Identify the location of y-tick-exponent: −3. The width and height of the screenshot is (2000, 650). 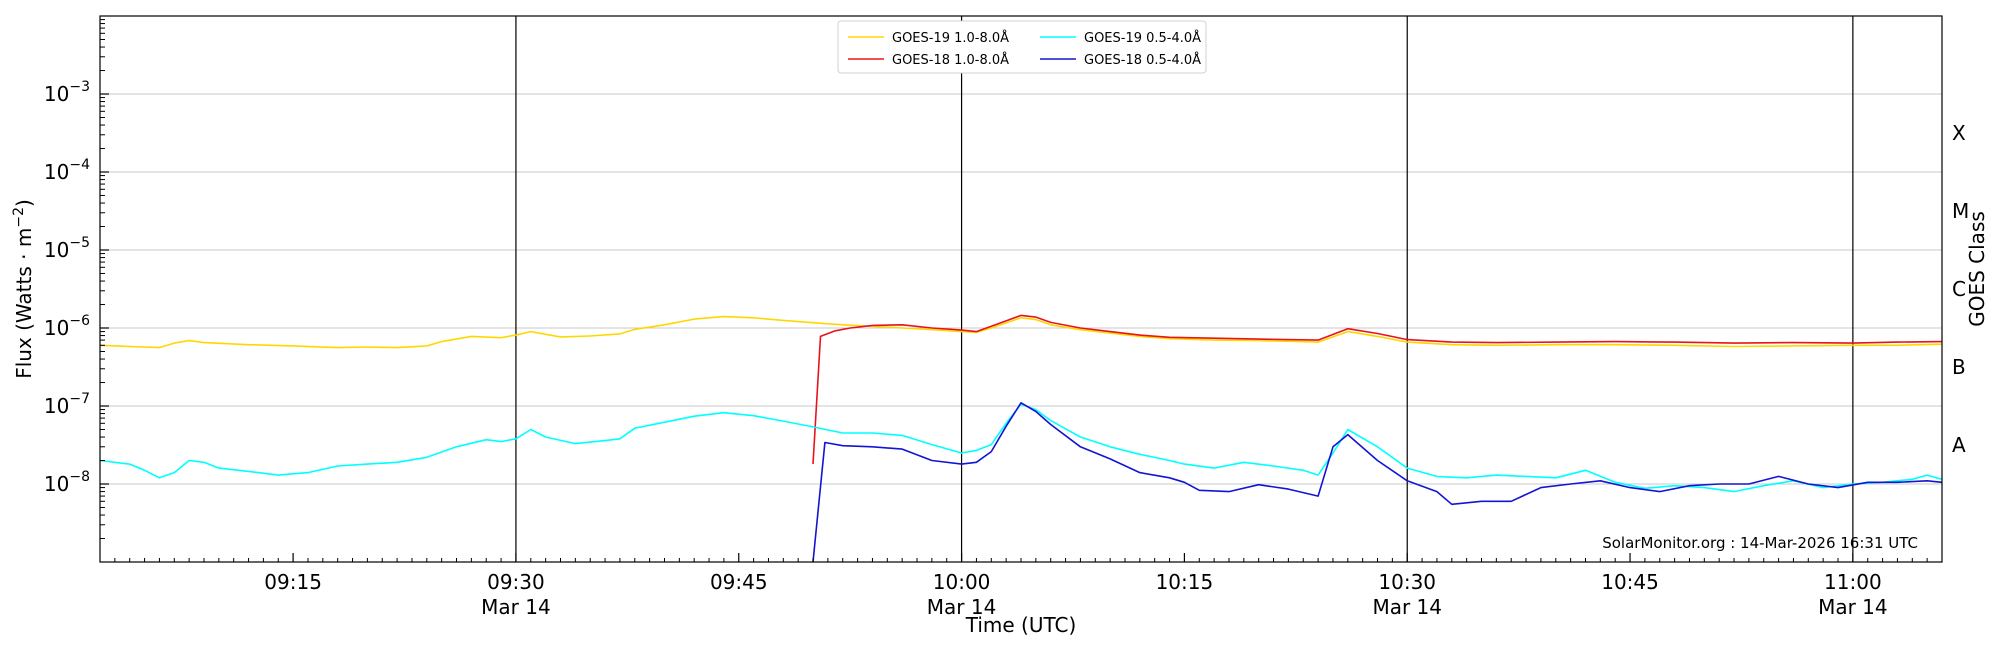
(79, 87).